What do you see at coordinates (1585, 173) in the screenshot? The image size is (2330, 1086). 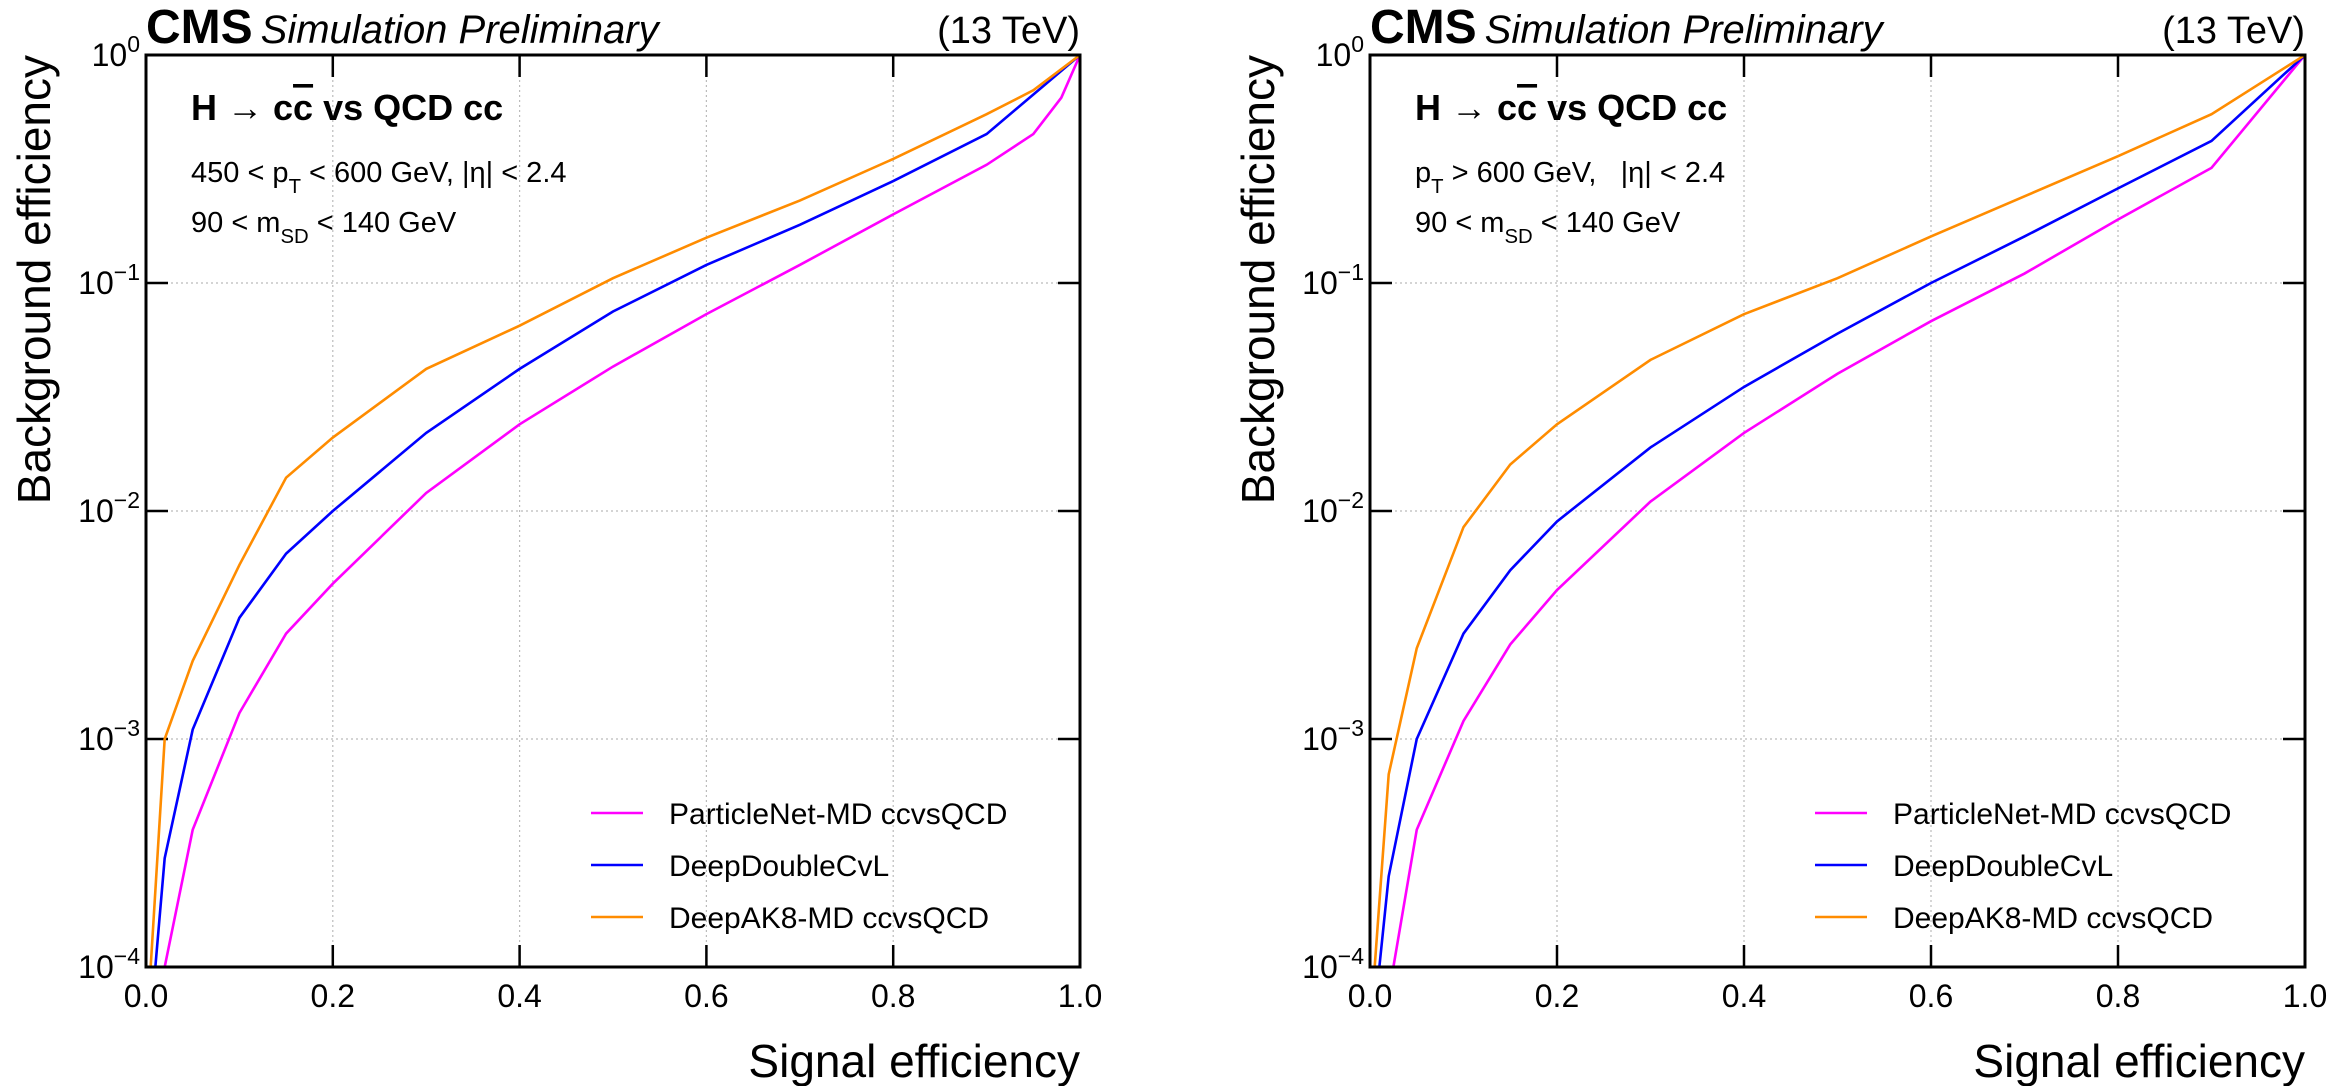 I see `text-run: > 600 GeV, |η| < 2.4` at bounding box center [1585, 173].